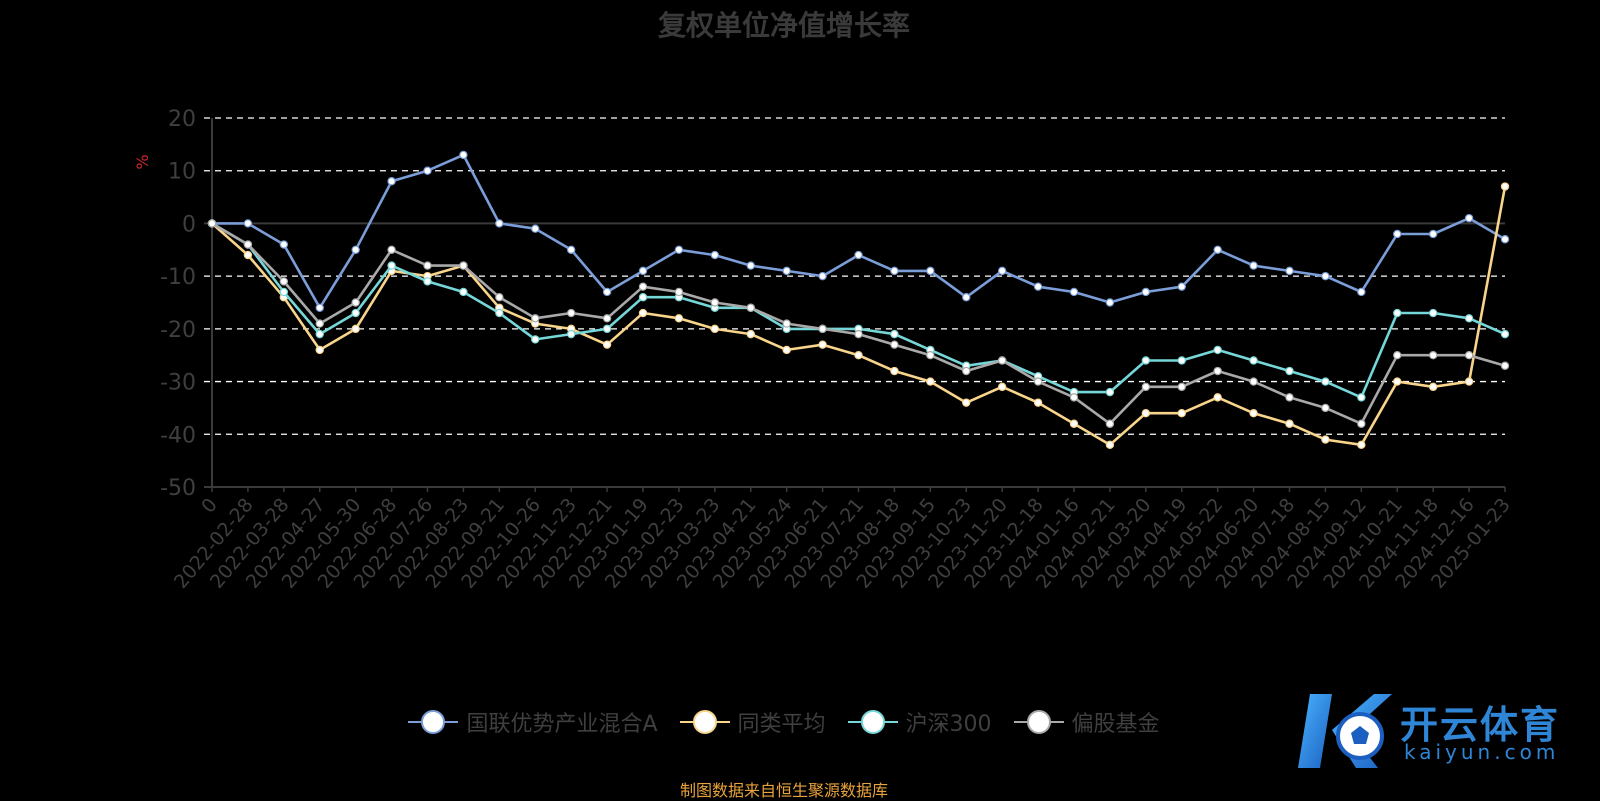 This screenshot has height=801, width=1600. Describe the element at coordinates (209, 505) in the screenshot. I see `x-tick-label: 0` at that location.